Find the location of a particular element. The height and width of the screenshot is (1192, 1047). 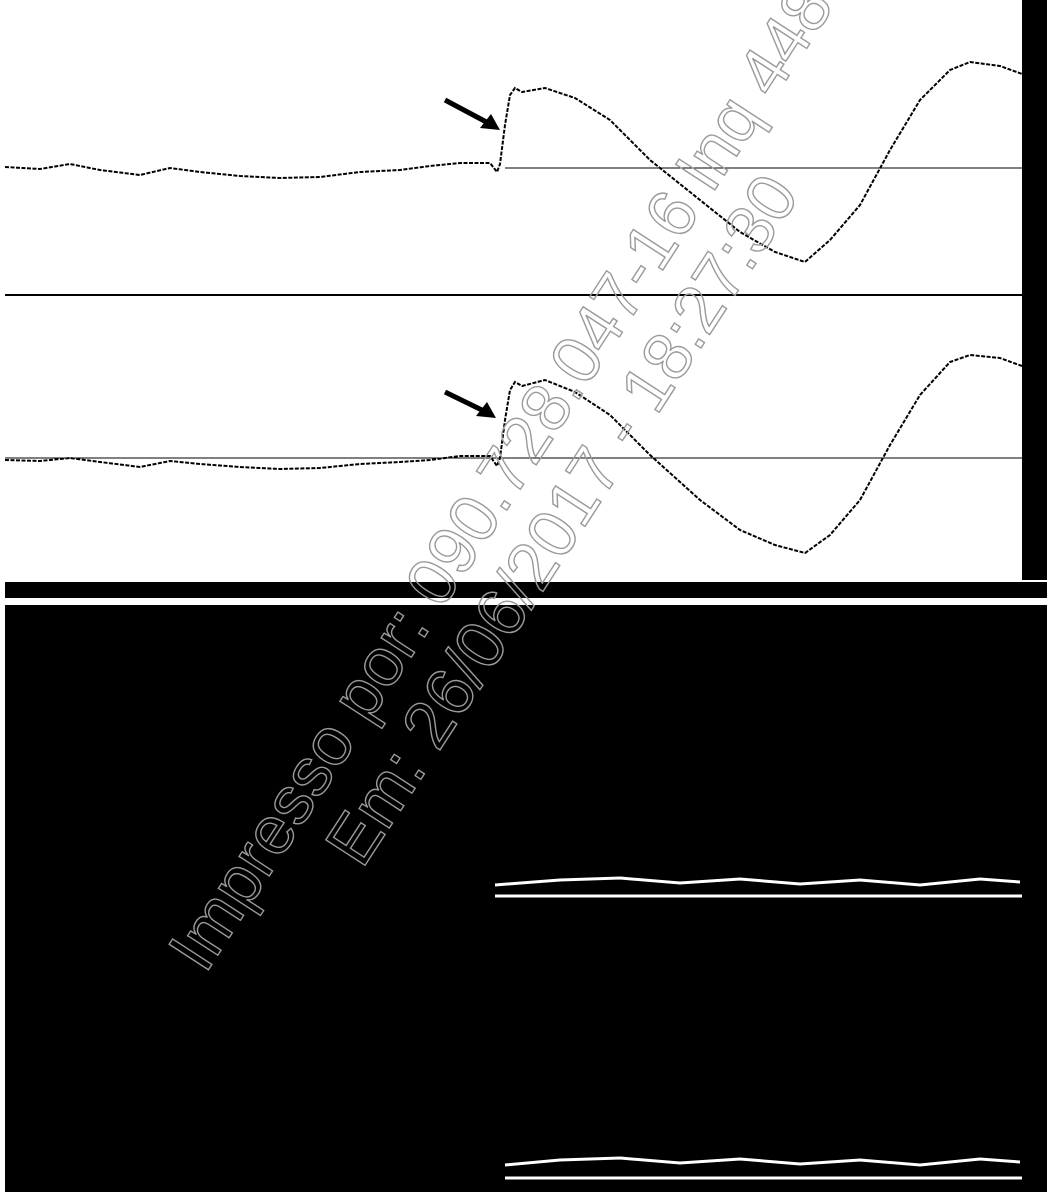

arrow-bottom is located at coordinates (466, 402).